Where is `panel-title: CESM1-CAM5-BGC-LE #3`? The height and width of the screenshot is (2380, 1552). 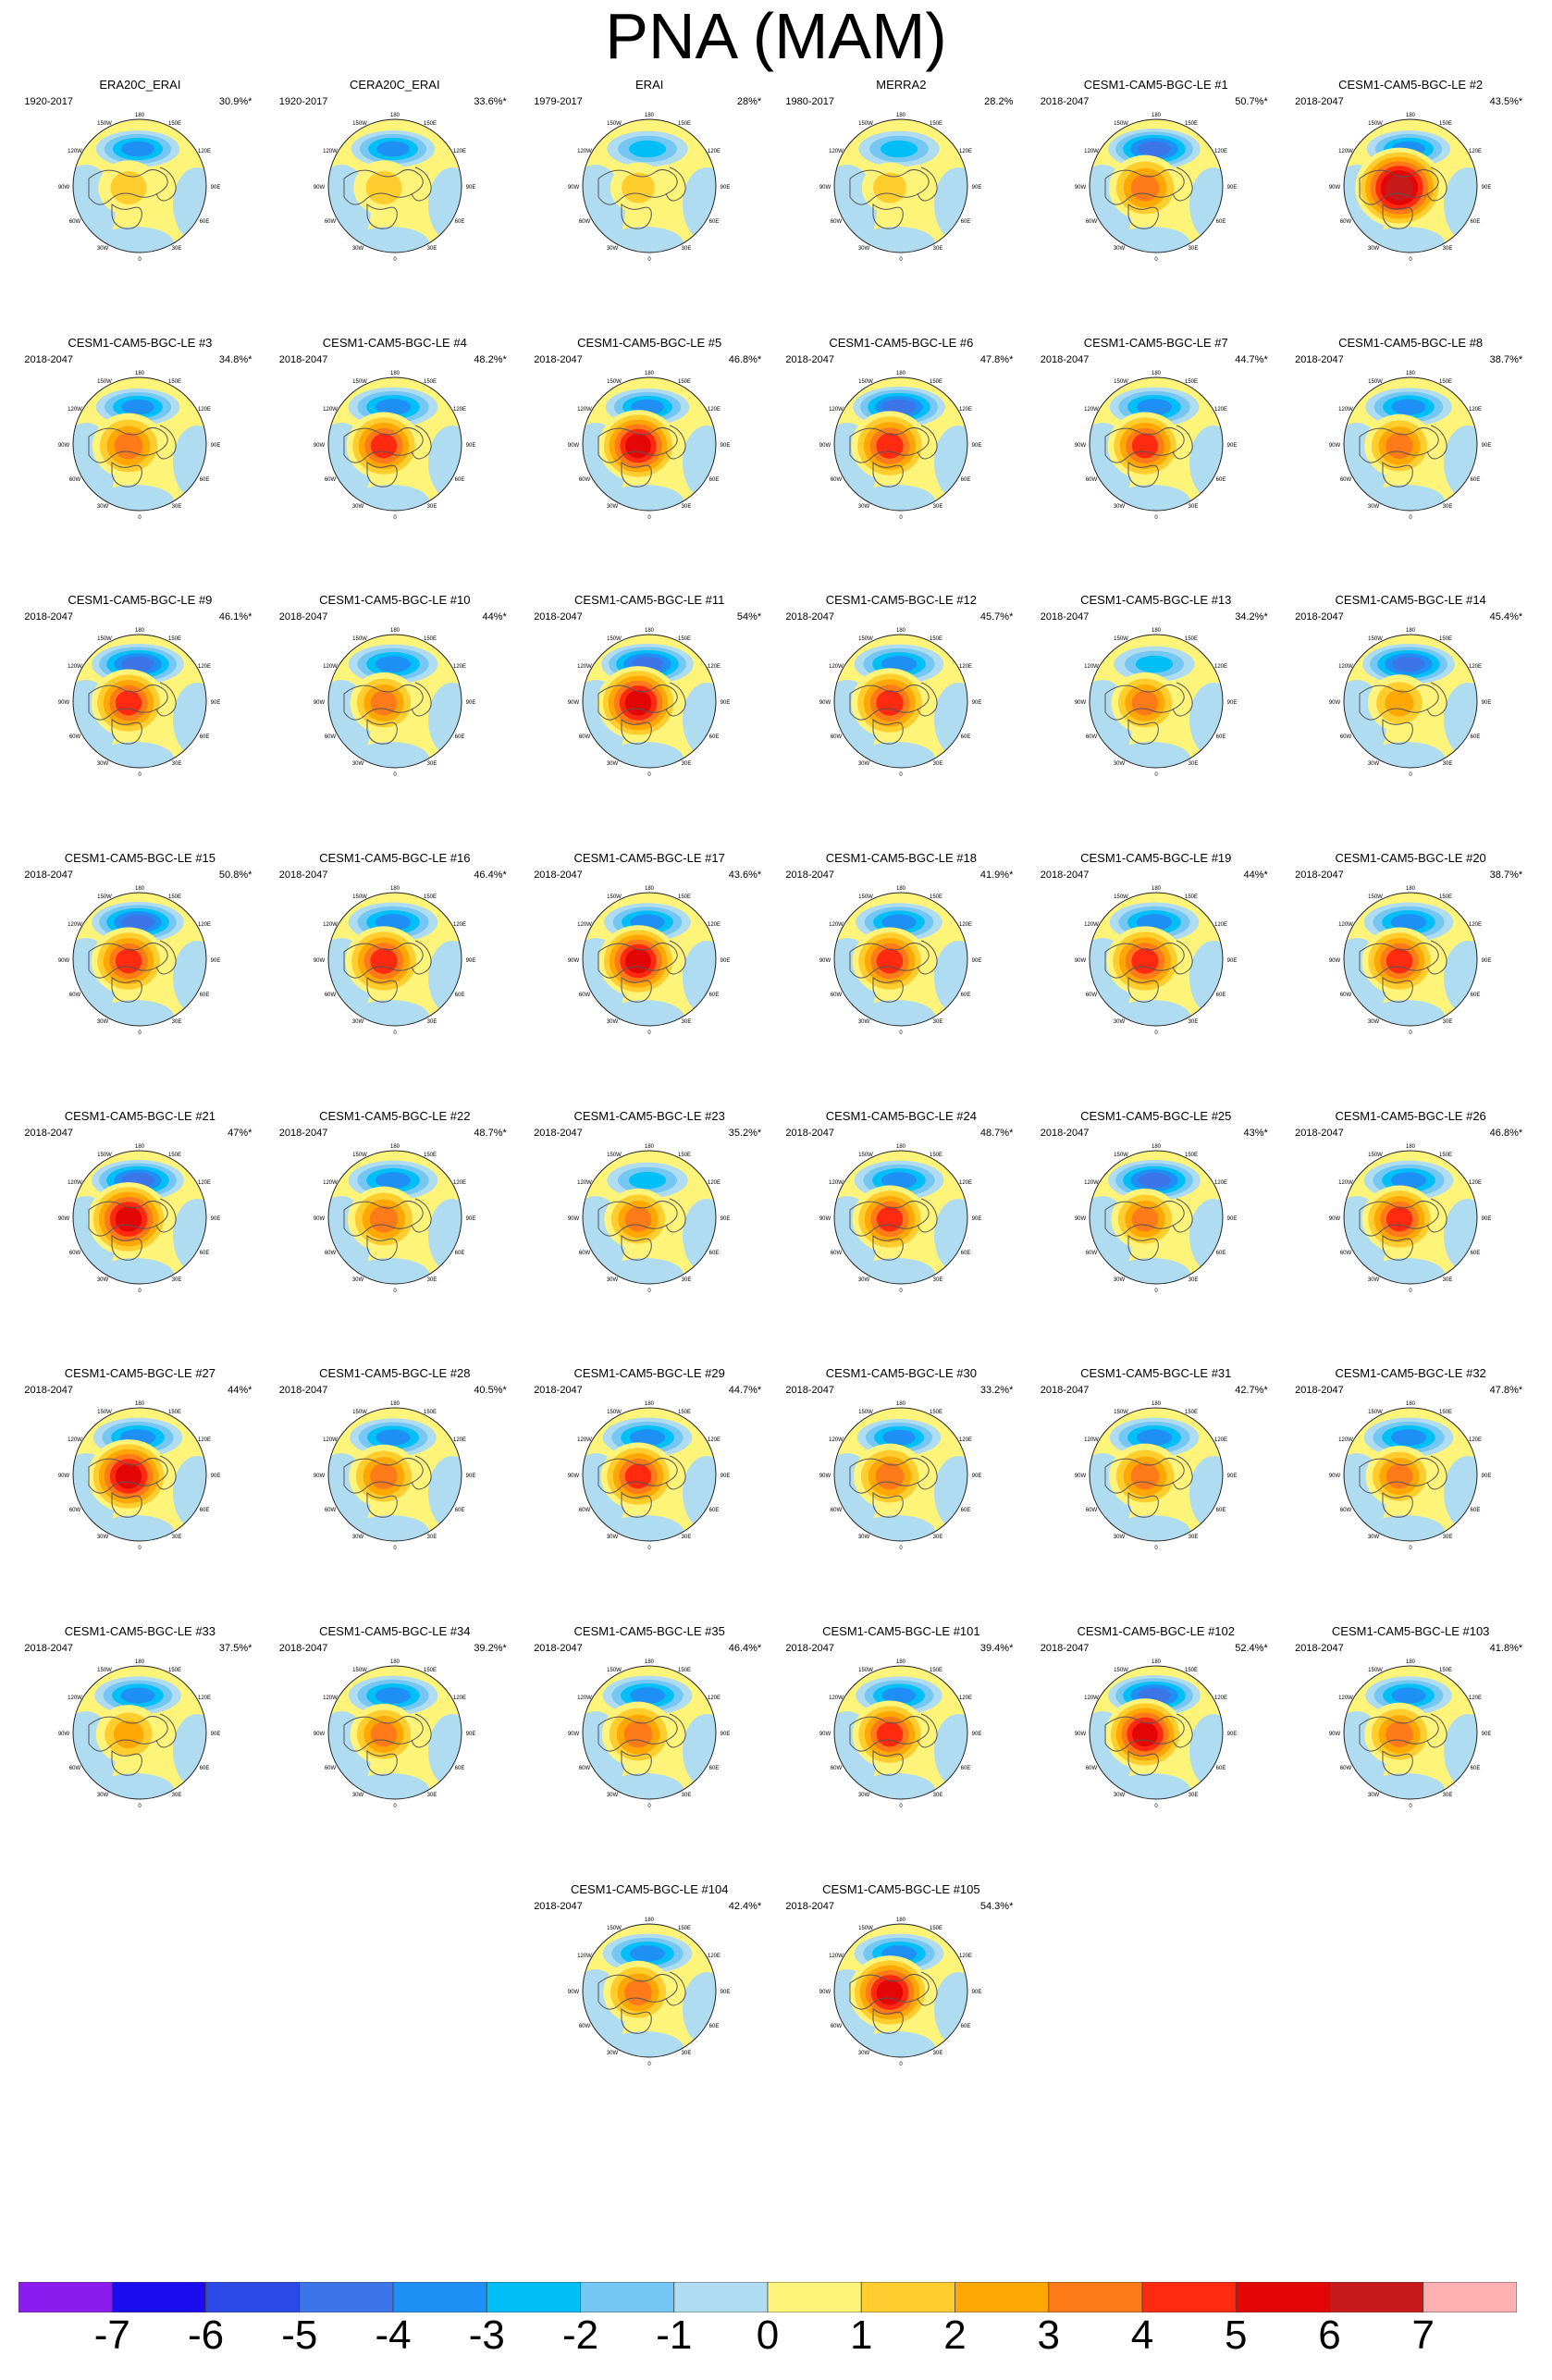 panel-title: CESM1-CAM5-BGC-LE #3 is located at coordinates (140, 342).